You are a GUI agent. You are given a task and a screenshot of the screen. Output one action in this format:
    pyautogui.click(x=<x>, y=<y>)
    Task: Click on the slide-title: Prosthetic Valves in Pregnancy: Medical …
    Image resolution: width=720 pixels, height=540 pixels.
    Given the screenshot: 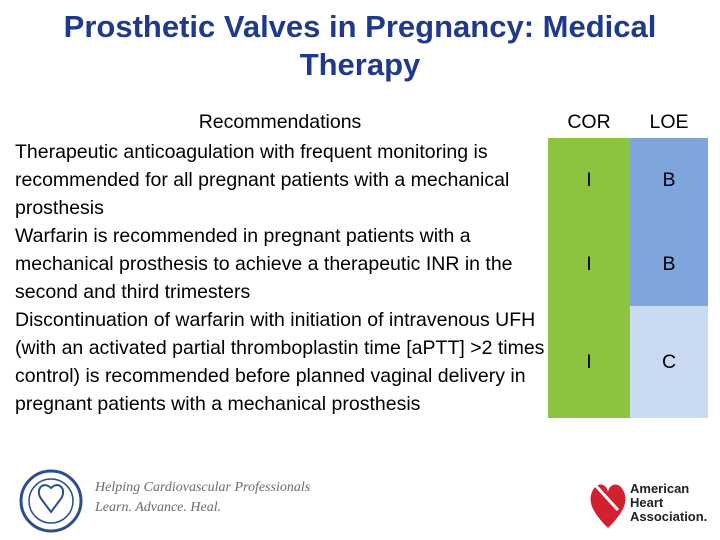 What is the action you would take?
    pyautogui.click(x=360, y=45)
    